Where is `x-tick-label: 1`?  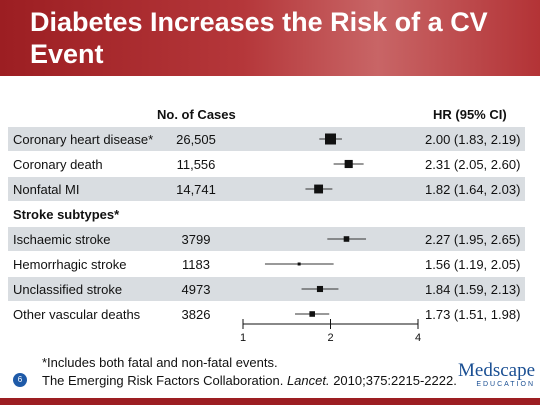
x-tick-label: 1 is located at coordinates (243, 338).